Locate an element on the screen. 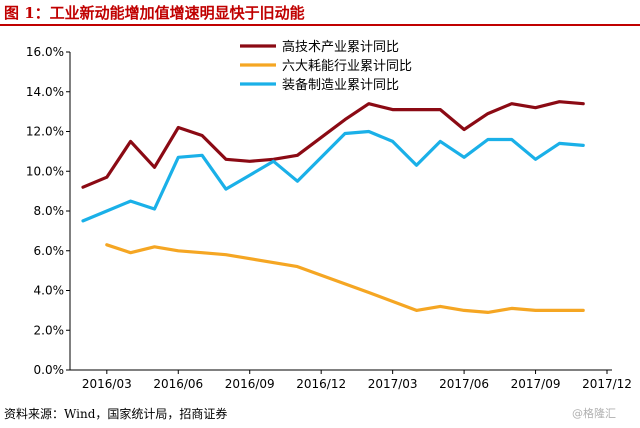 This screenshot has height=428, width=640. y-tick-label: 8.0% is located at coordinates (49, 211).